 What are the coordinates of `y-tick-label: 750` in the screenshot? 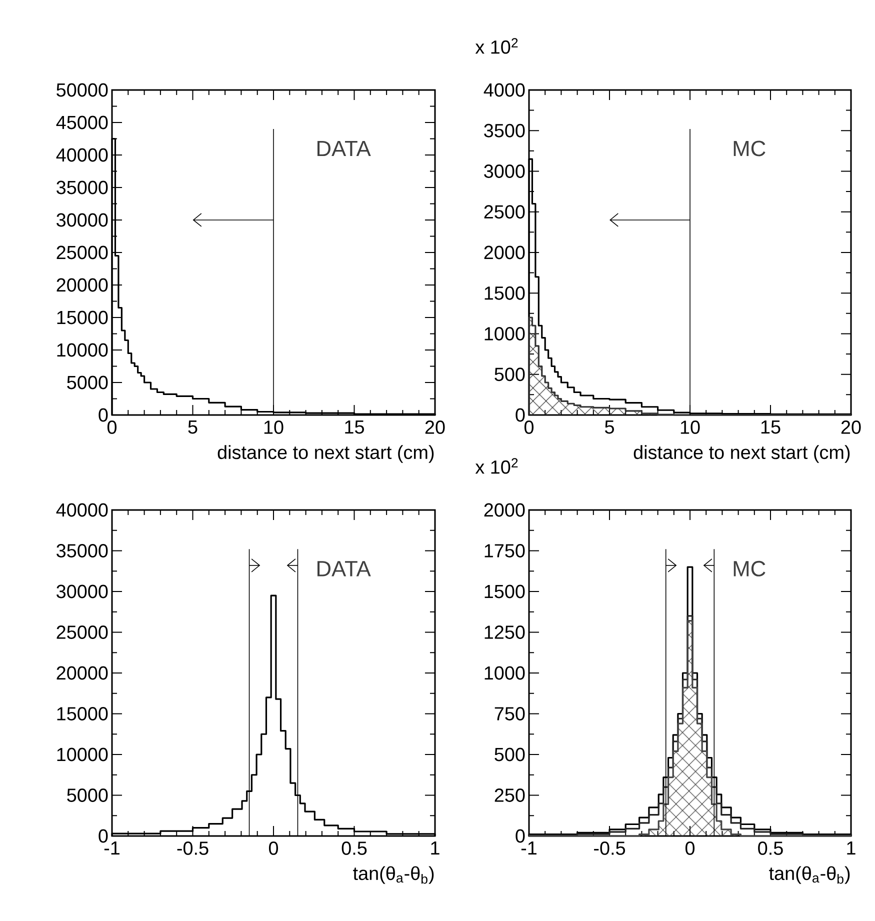 It's located at (509, 713).